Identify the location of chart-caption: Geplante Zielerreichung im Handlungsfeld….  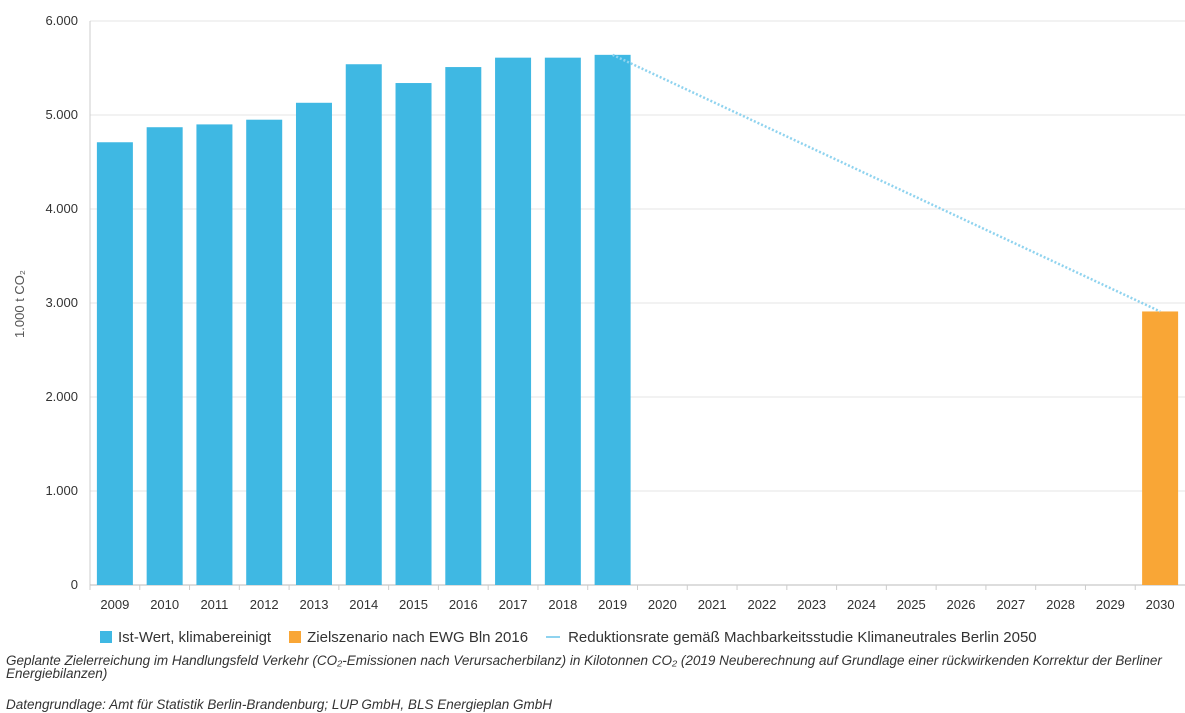
(584, 667).